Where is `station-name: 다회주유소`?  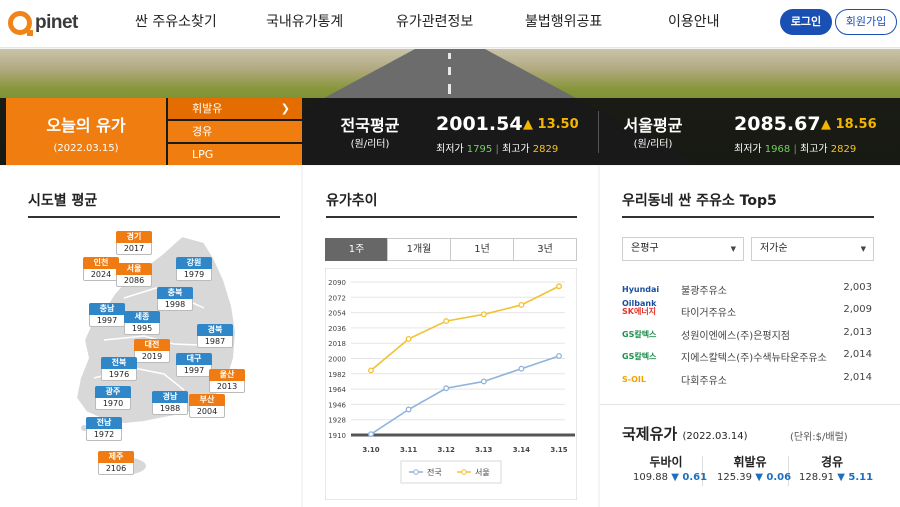 station-name: 다회주유소 is located at coordinates (704, 381).